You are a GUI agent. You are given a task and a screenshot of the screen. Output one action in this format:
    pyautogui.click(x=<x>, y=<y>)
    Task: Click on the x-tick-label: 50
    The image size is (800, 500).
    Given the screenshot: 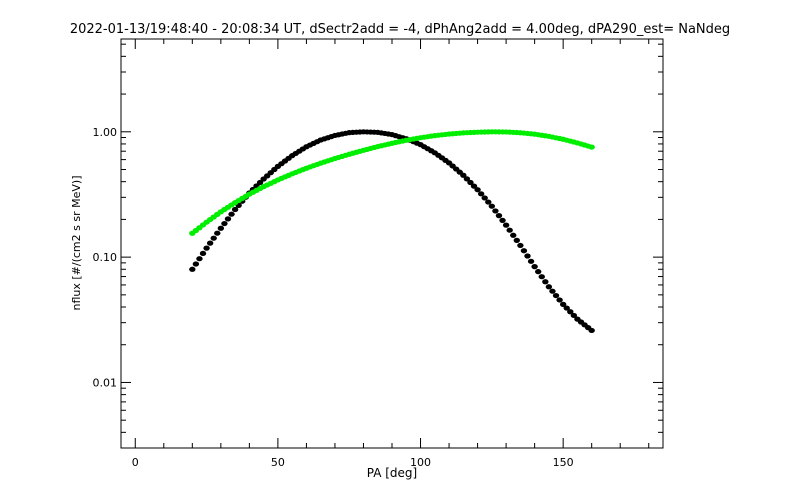 What is the action you would take?
    pyautogui.click(x=278, y=462)
    